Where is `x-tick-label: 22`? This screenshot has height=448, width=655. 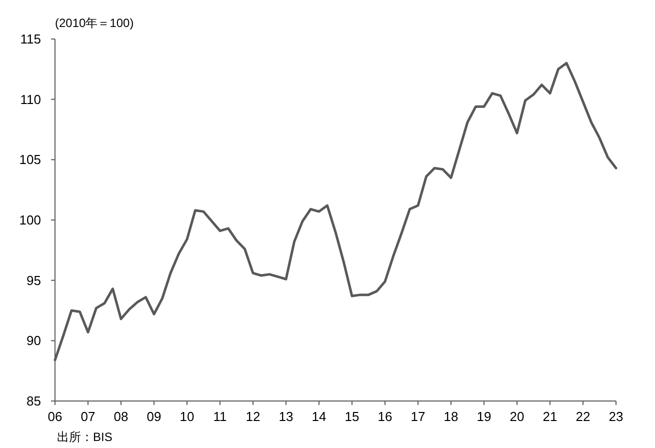
x-tick-label: 22 is located at coordinates (583, 416).